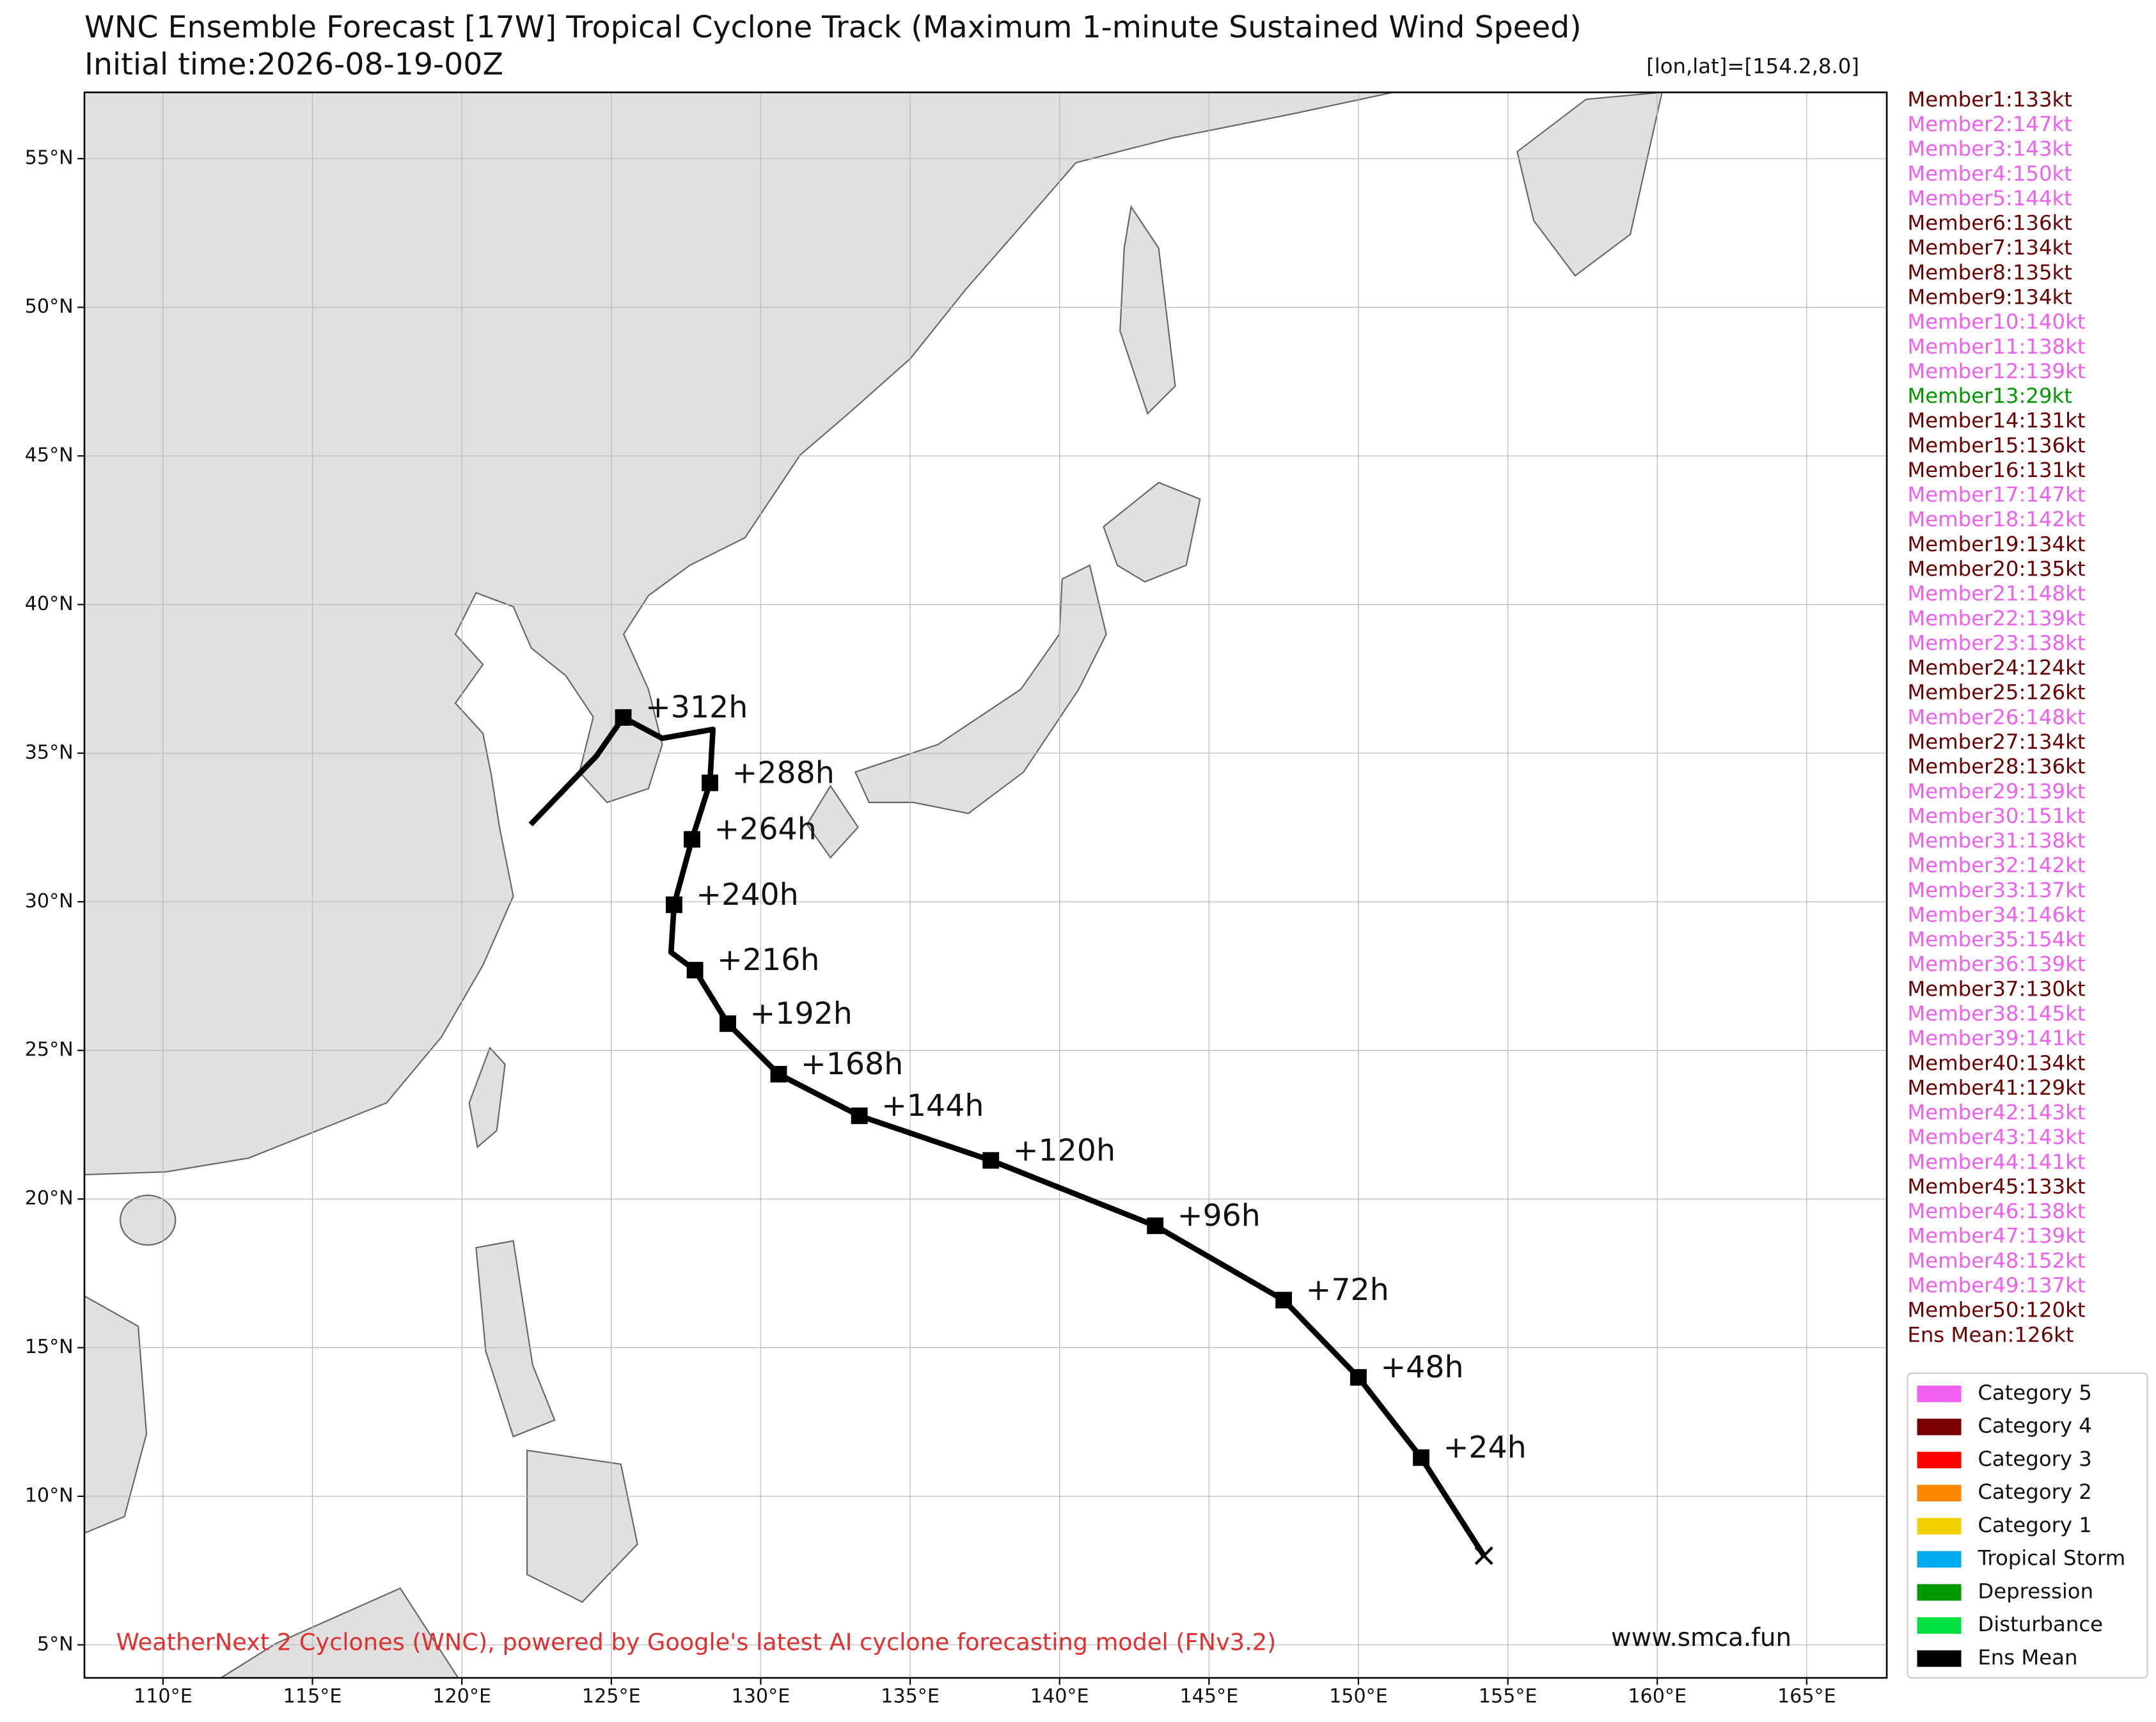 Image resolution: width=2156 pixels, height=1722 pixels. Describe the element at coordinates (2051, 1558) in the screenshot. I see `legend-label: Tropical Storm` at that location.